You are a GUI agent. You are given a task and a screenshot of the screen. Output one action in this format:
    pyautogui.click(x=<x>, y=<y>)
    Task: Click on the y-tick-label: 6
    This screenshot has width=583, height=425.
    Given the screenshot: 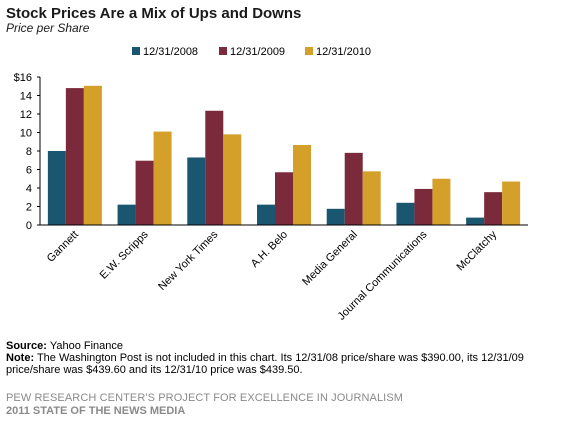 What is the action you would take?
    pyautogui.click(x=29, y=171)
    